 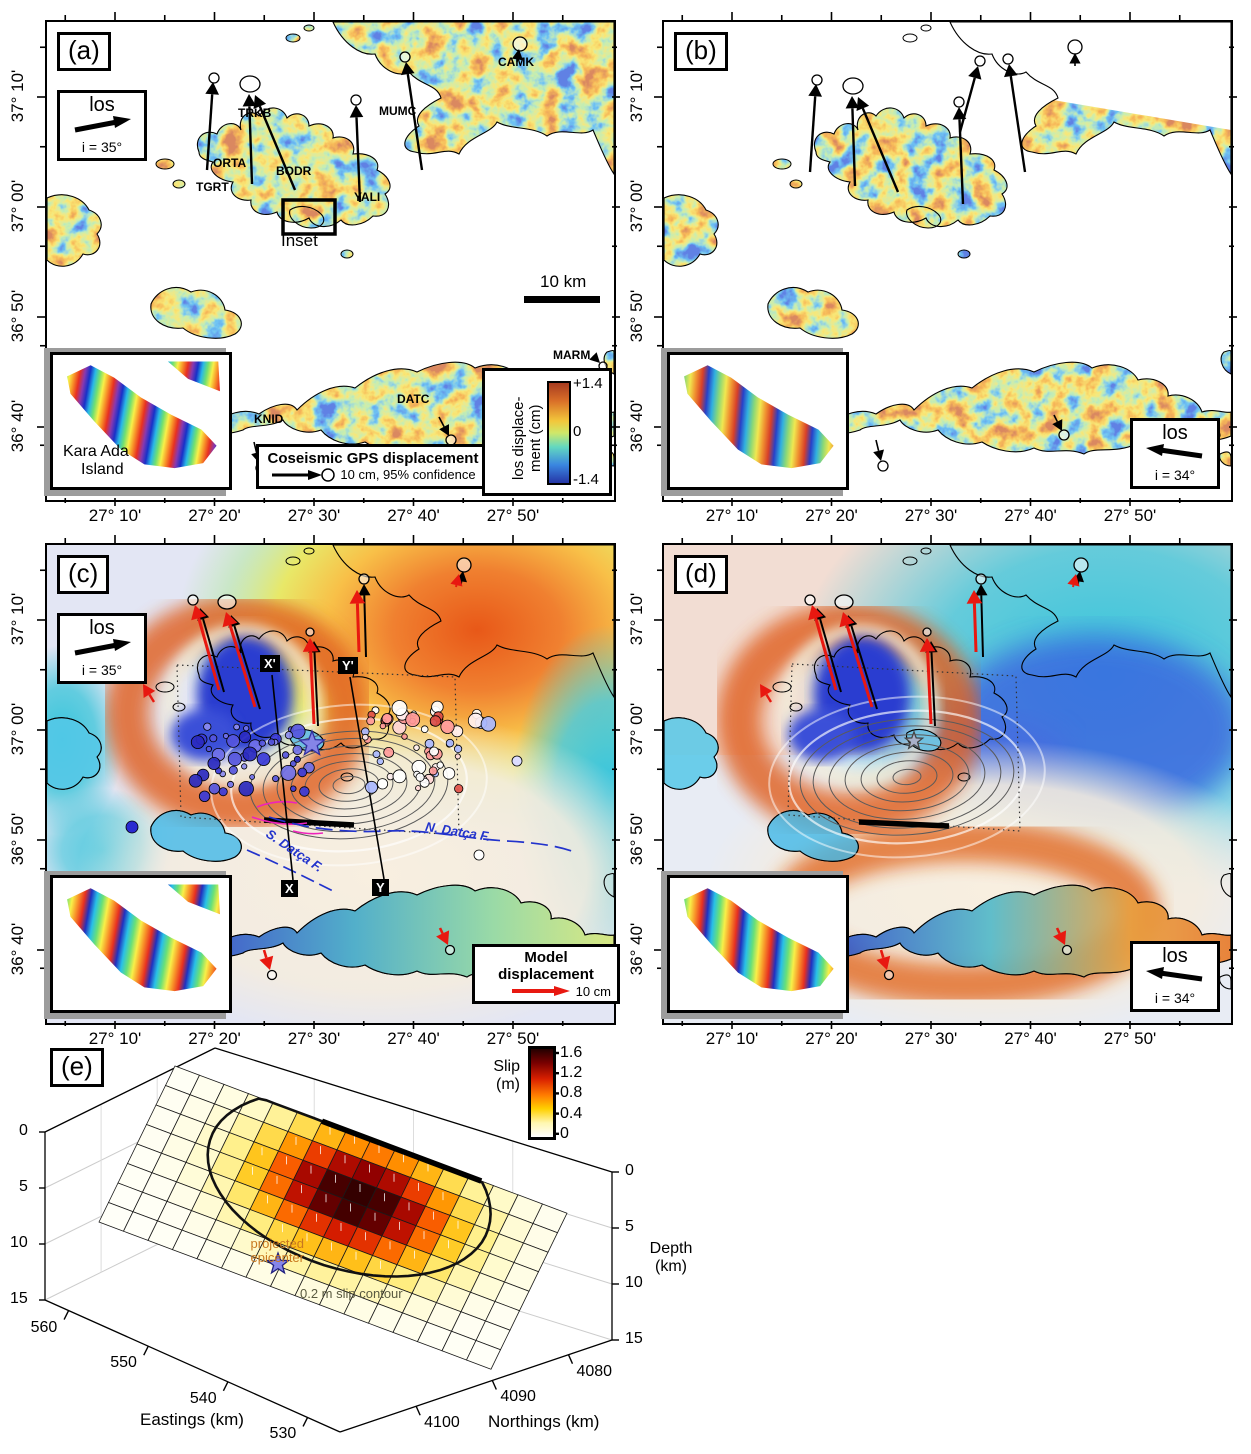 I want to click on los-box-panel-c: los i = 35°, so click(x=102, y=649).